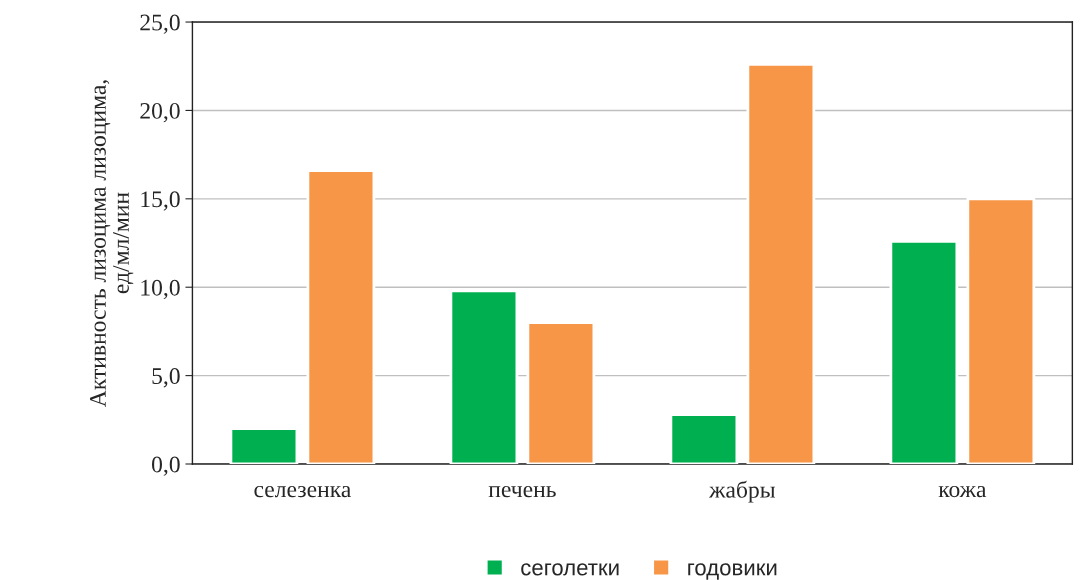 The width and height of the screenshot is (1081, 580). Describe the element at coordinates (160, 24) in the screenshot. I see `y-tick-label: 25,0` at that location.